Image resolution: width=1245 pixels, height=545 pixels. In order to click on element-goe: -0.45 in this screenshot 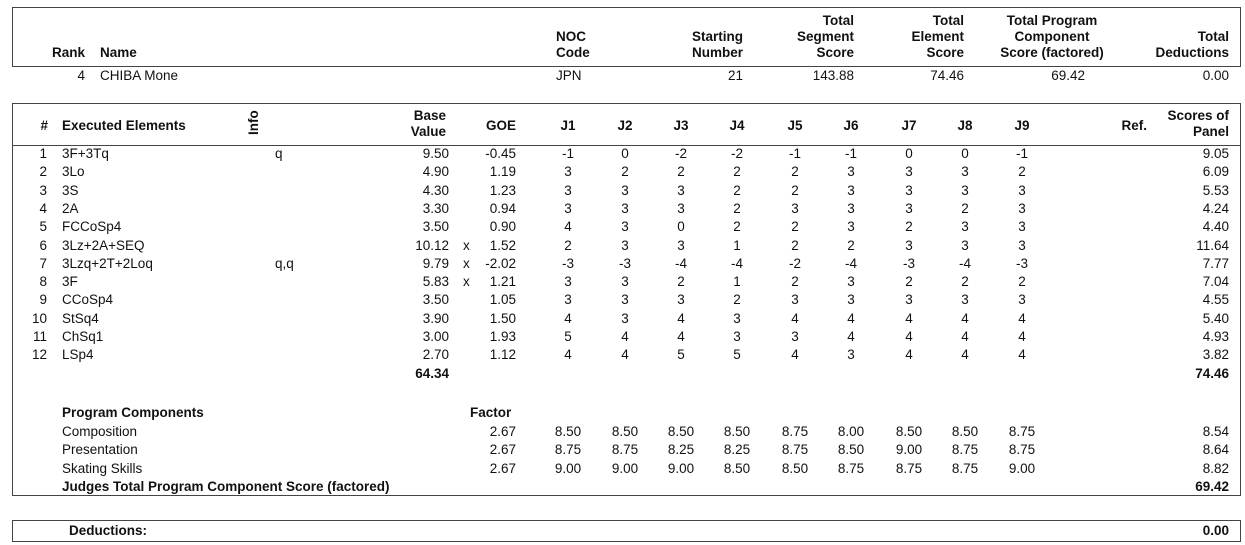, I will do `click(500, 153)`.